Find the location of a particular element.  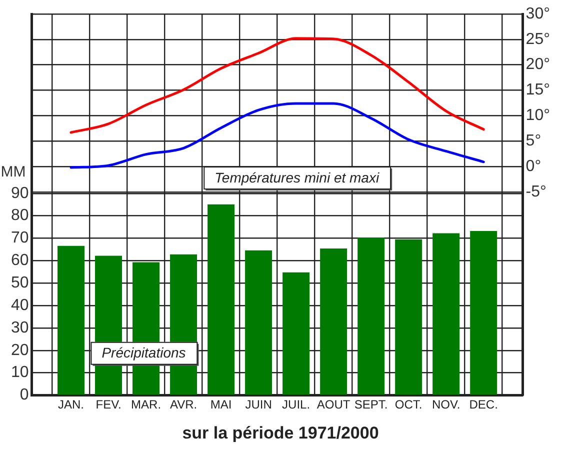

y2-tick-label: 25° is located at coordinates (538, 39).